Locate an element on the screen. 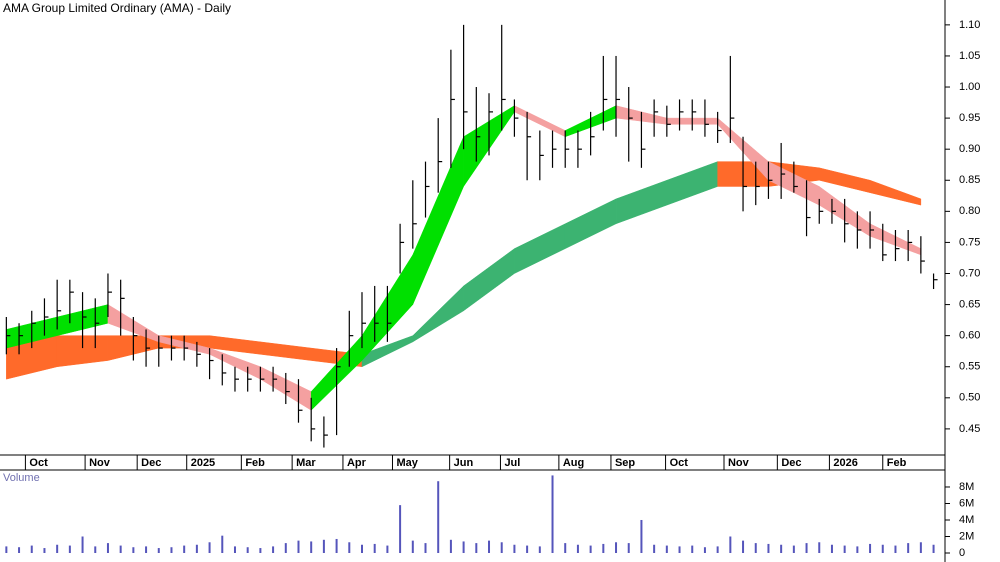 The height and width of the screenshot is (562, 1000). x-tick-label: Jun is located at coordinates (464, 463).